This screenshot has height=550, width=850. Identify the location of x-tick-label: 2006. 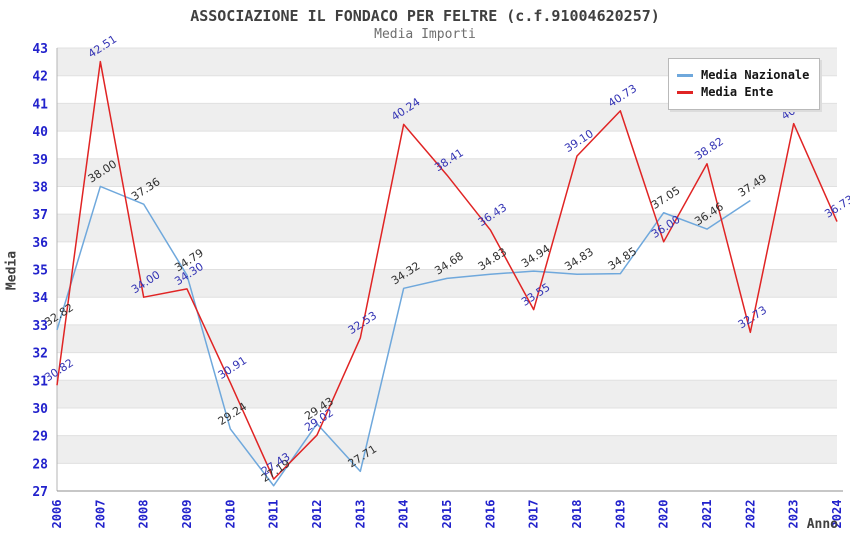
(57, 514).